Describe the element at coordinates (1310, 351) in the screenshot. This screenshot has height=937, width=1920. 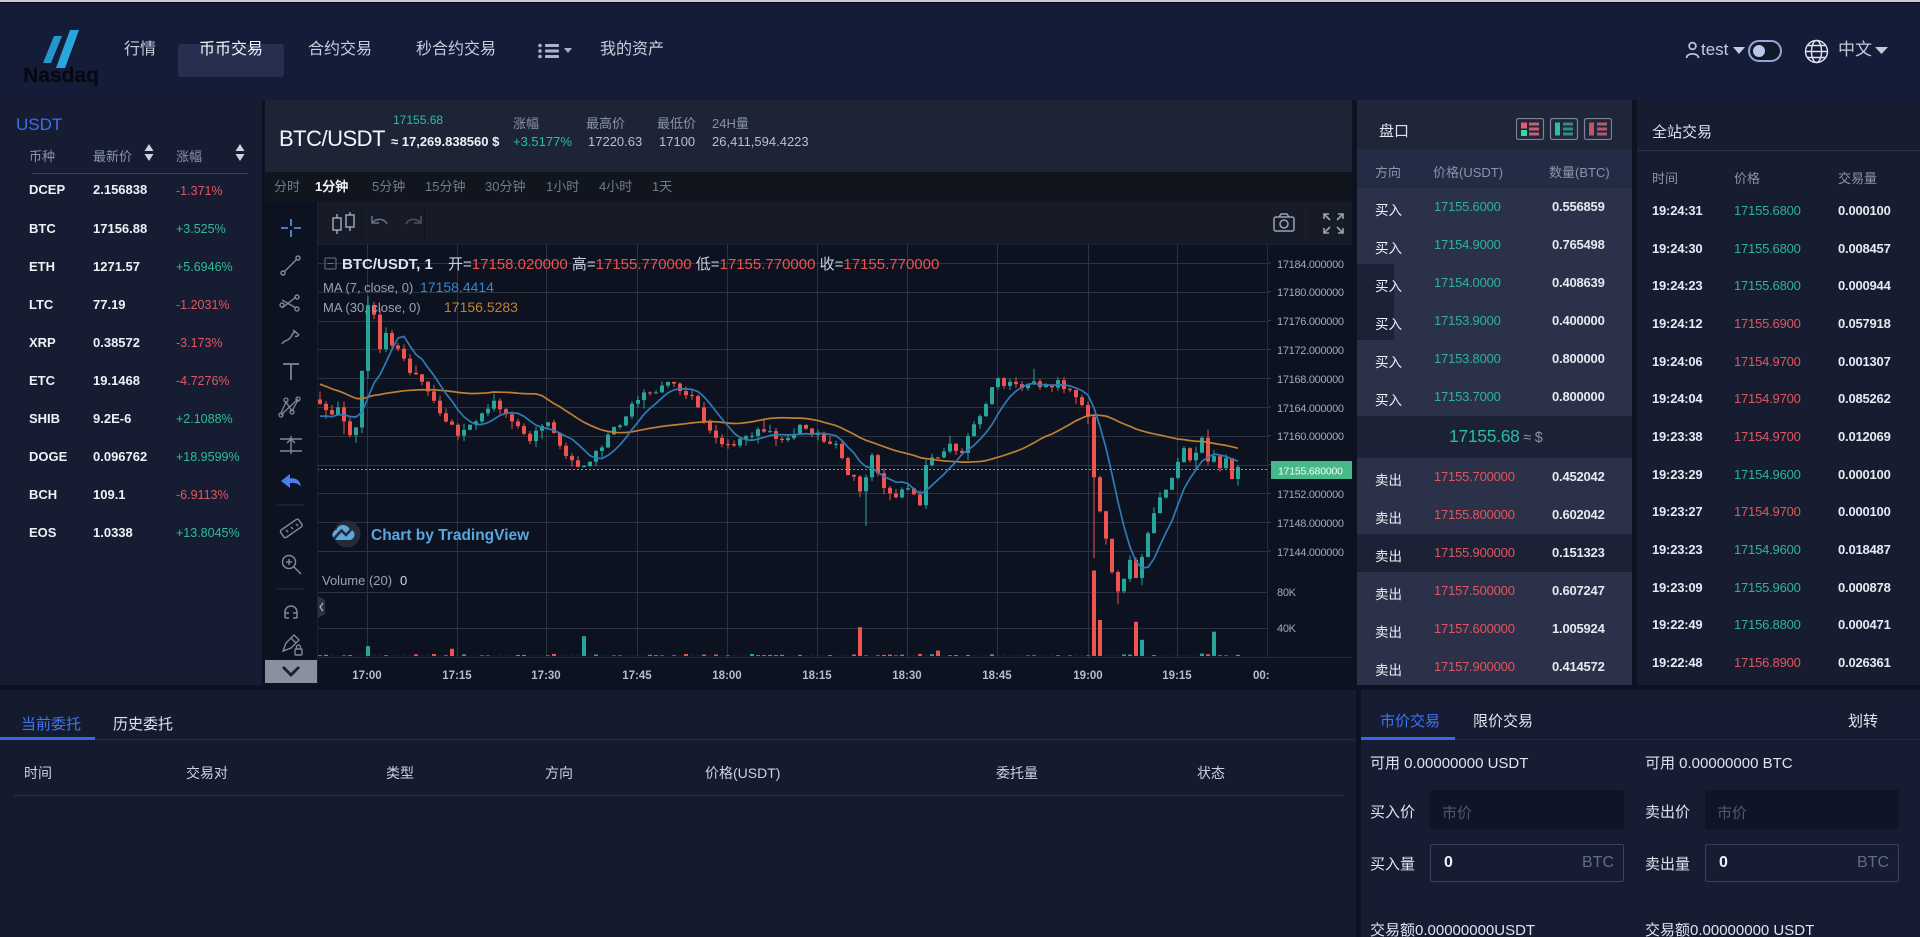
I see `svg-text: 17172.000000` at that location.